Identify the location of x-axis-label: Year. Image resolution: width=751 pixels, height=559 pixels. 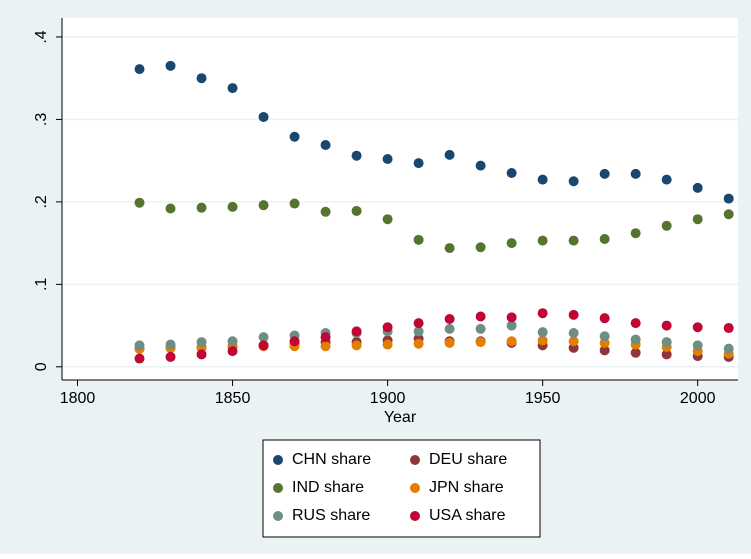
(400, 417).